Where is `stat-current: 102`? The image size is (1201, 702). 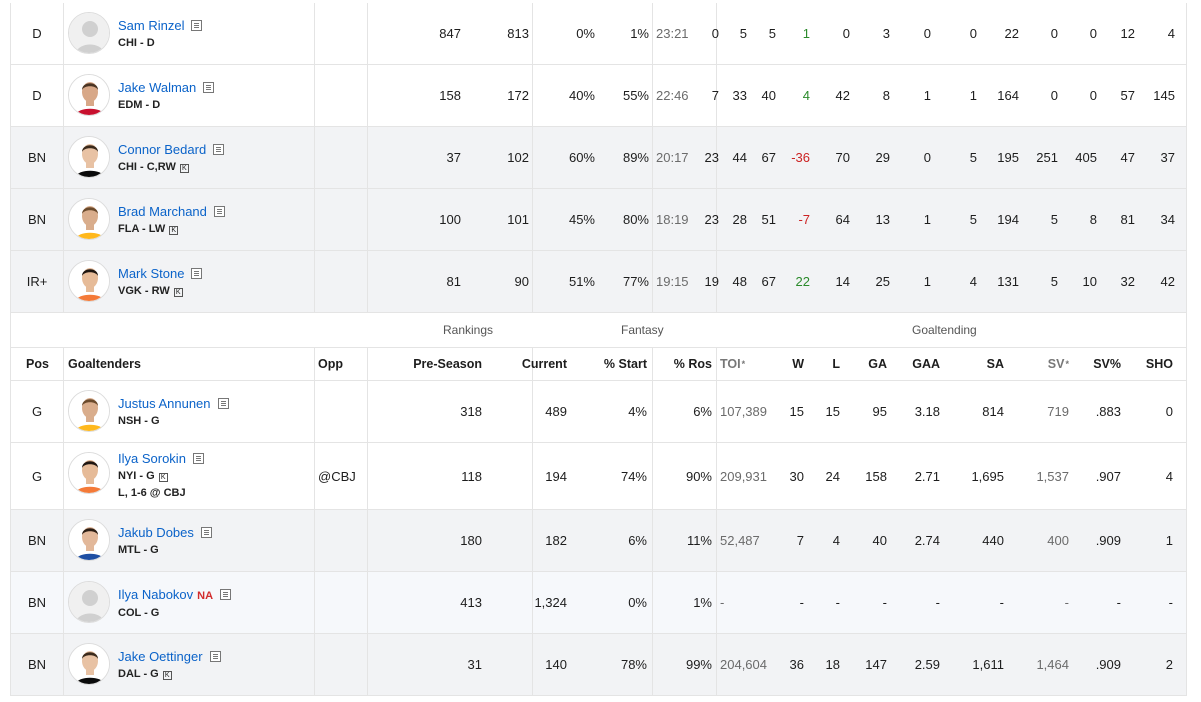
stat-current: 102 is located at coordinates (518, 157).